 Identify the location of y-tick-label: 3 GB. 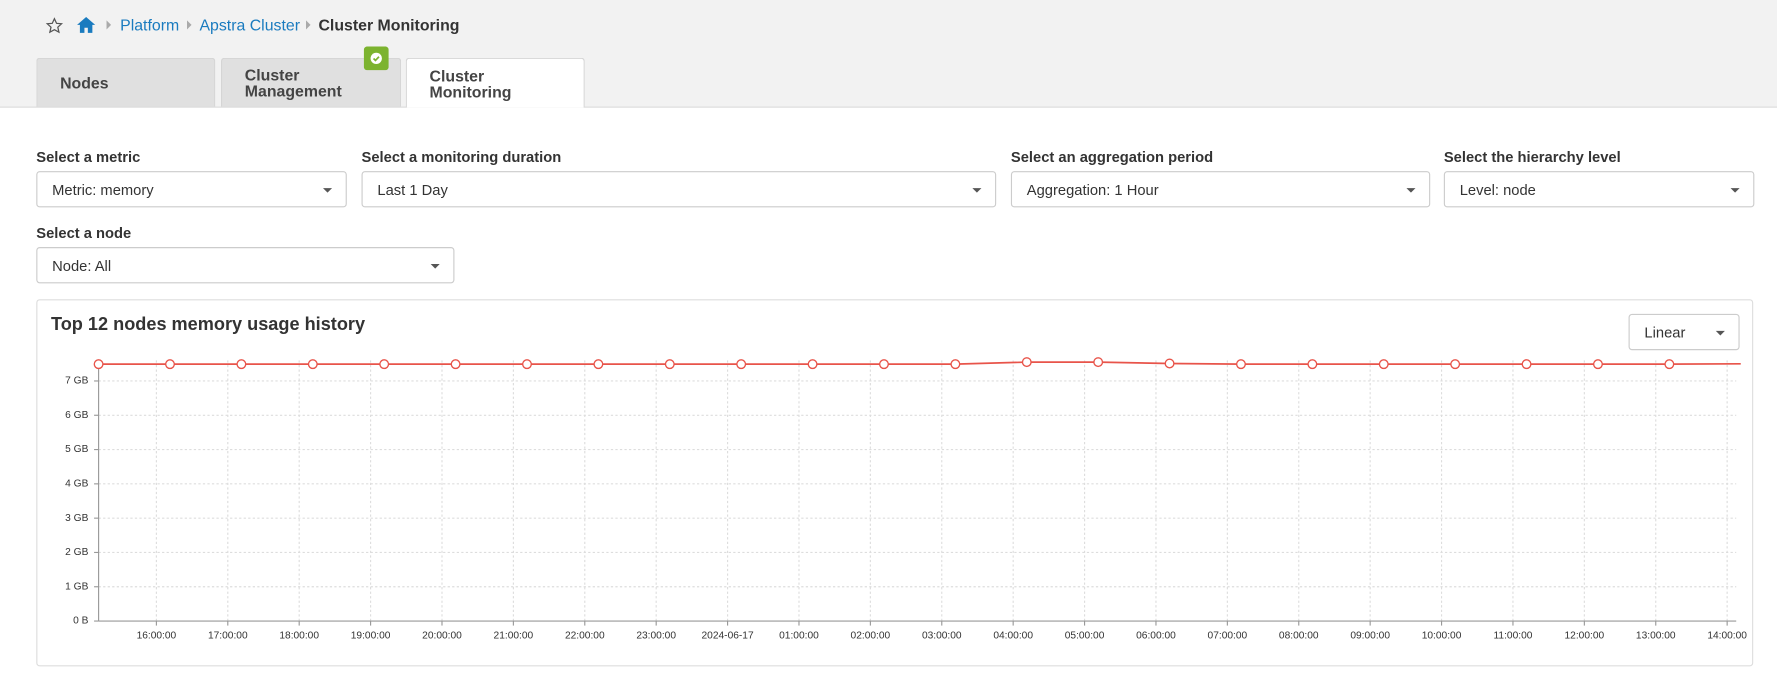
(76, 518).